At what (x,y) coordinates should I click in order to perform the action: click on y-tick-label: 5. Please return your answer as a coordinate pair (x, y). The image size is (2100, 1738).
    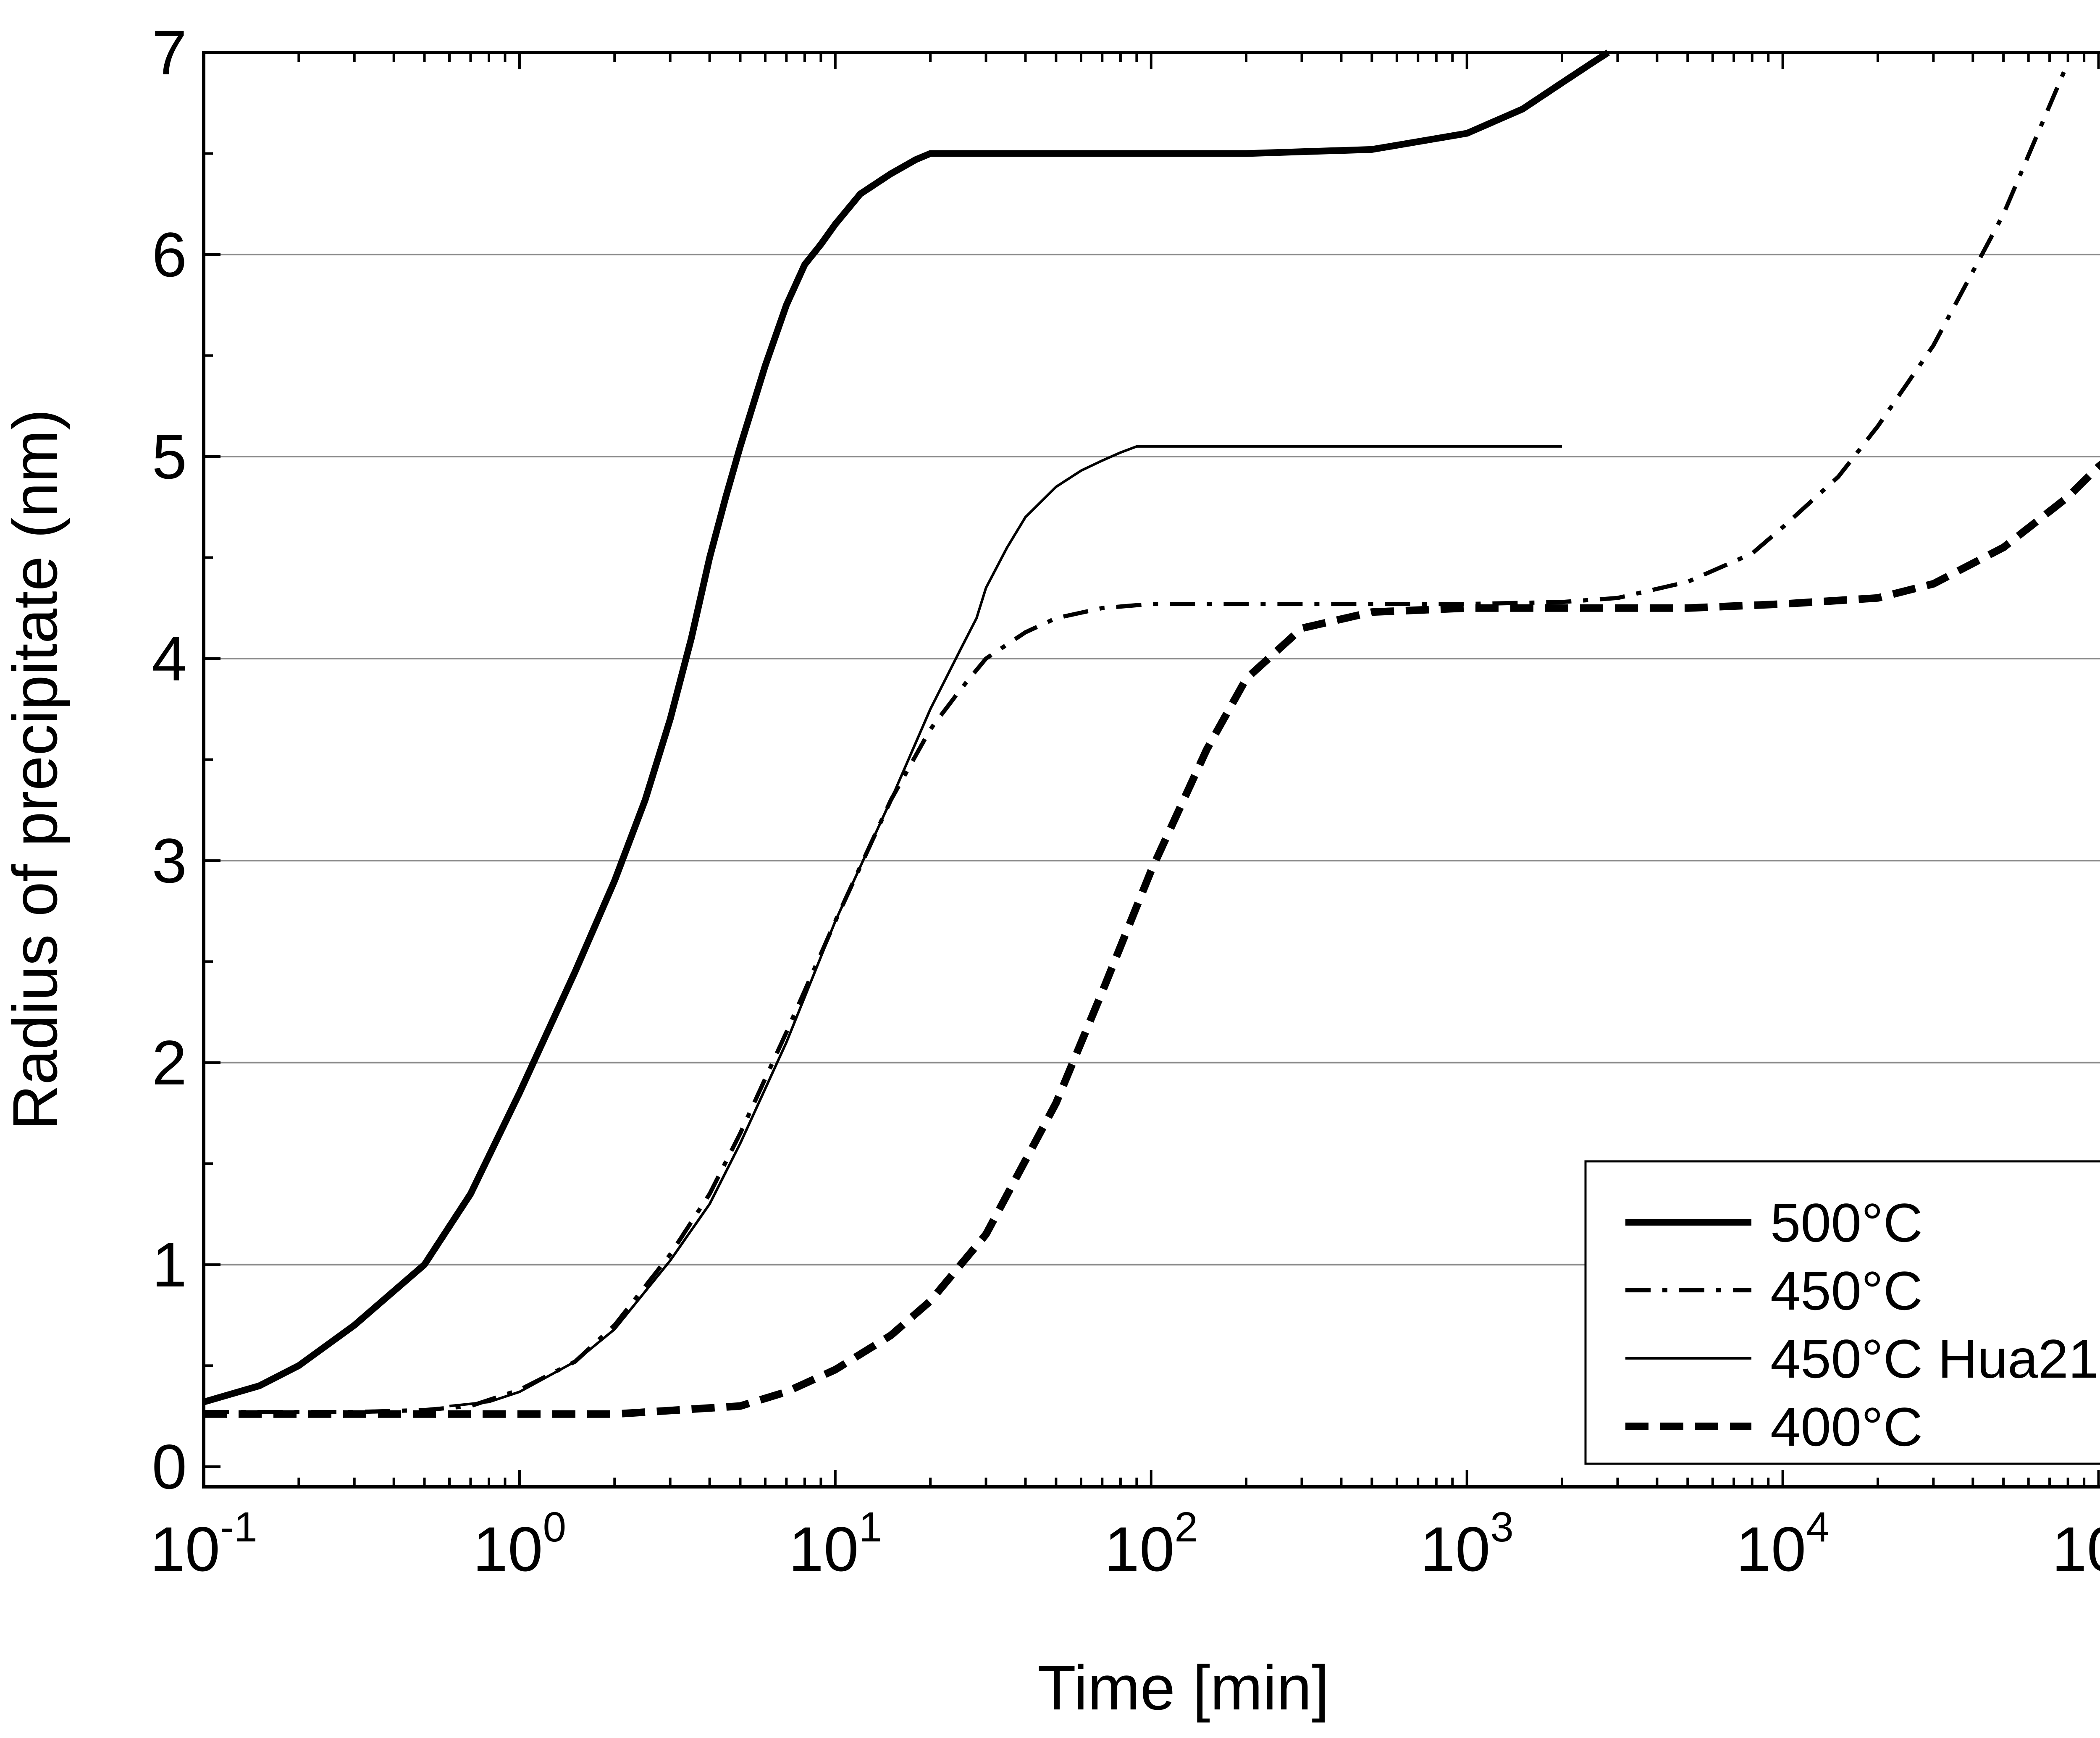
    Looking at the image, I should click on (169, 456).